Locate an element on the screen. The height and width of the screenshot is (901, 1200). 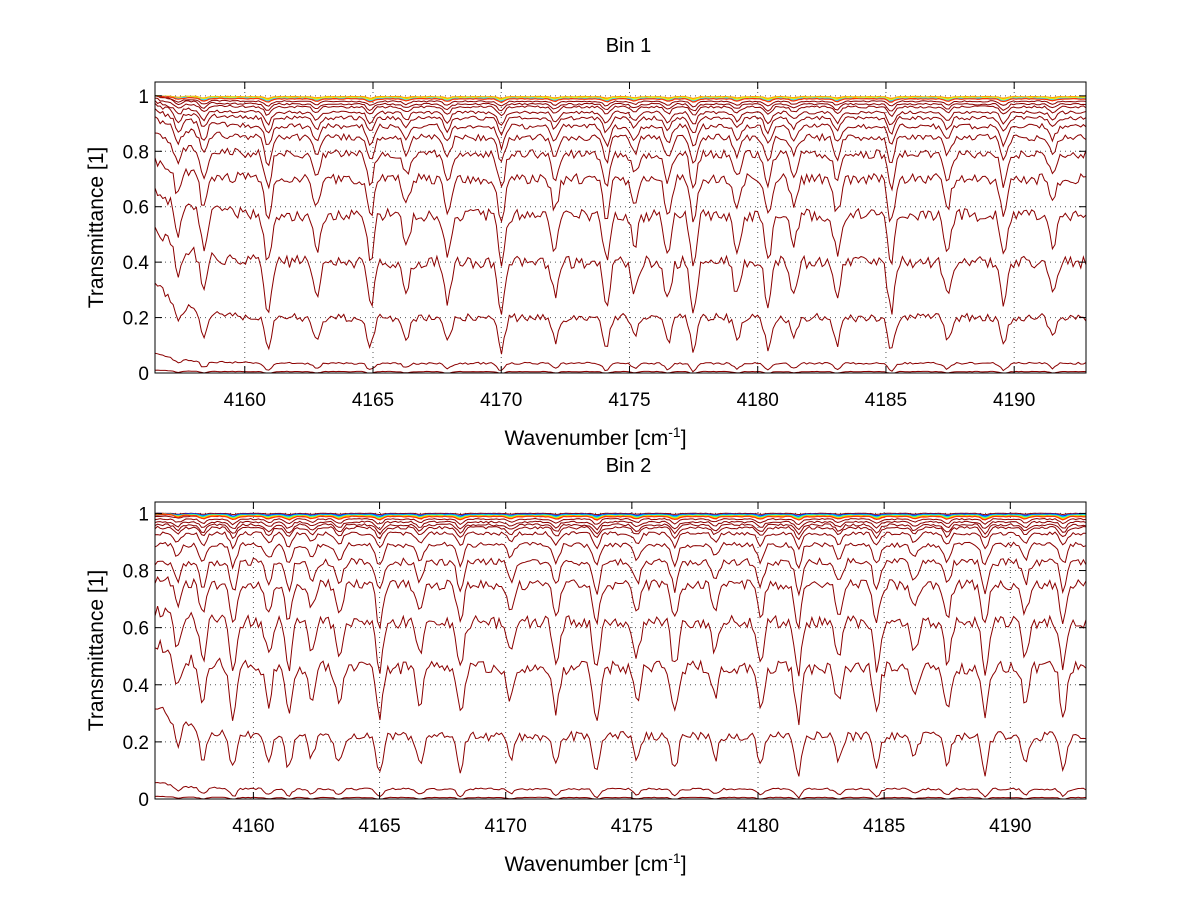
chart-title: Bin 2 is located at coordinates (629, 466).